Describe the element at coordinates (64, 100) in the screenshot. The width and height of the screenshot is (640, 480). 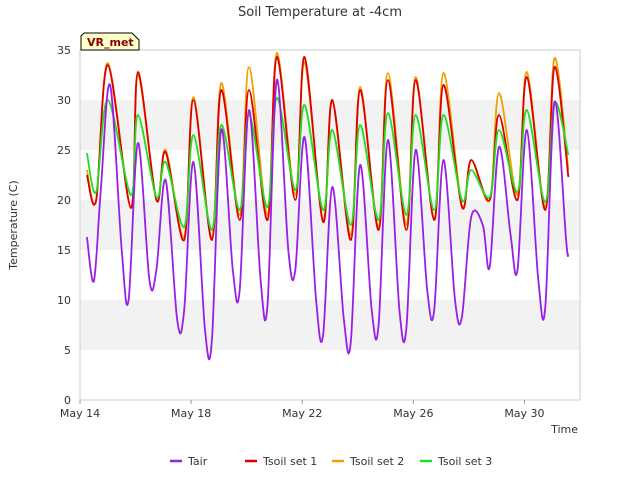
I see `y-tick-label: 30` at that location.